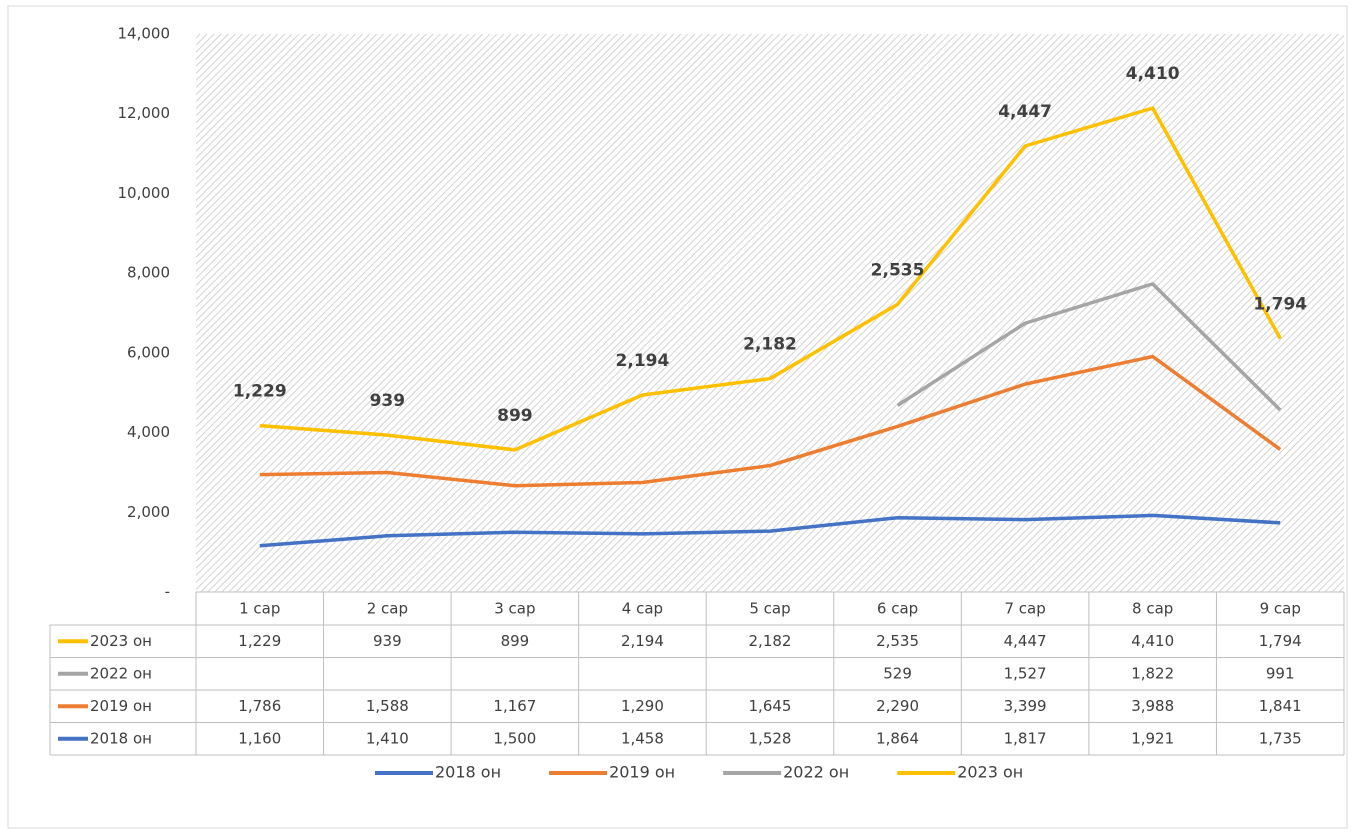  I want to click on table-cell: 529, so click(897, 673).